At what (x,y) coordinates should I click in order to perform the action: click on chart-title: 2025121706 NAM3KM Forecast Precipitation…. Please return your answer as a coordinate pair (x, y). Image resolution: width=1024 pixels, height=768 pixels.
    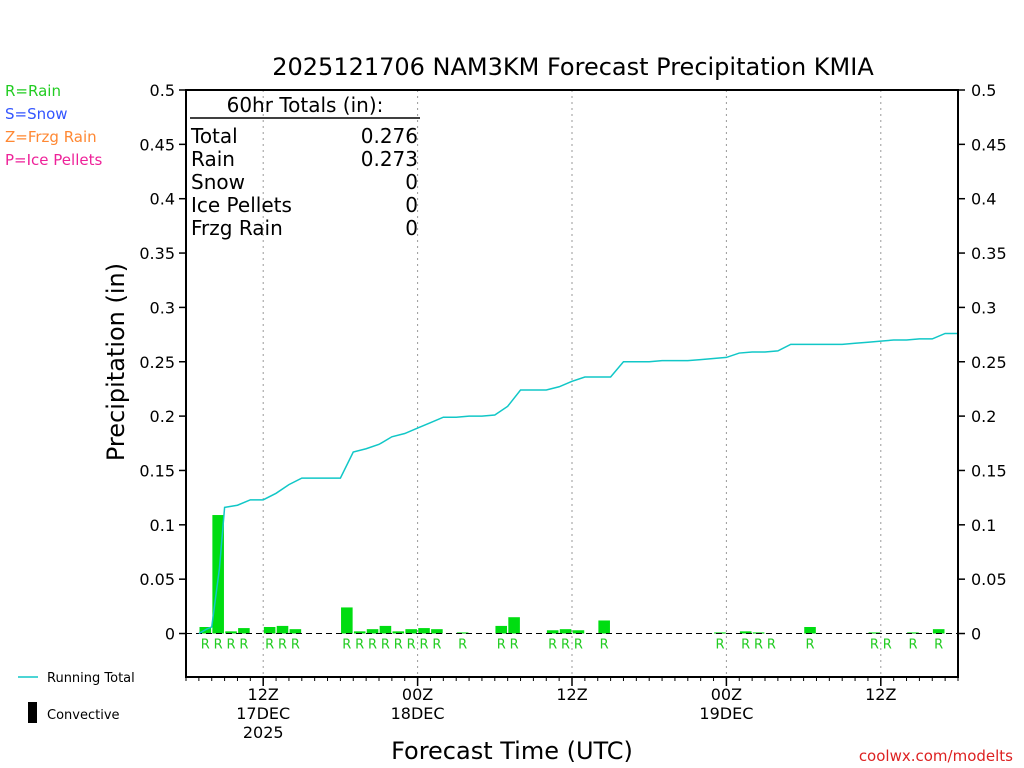
    Looking at the image, I should click on (573, 67).